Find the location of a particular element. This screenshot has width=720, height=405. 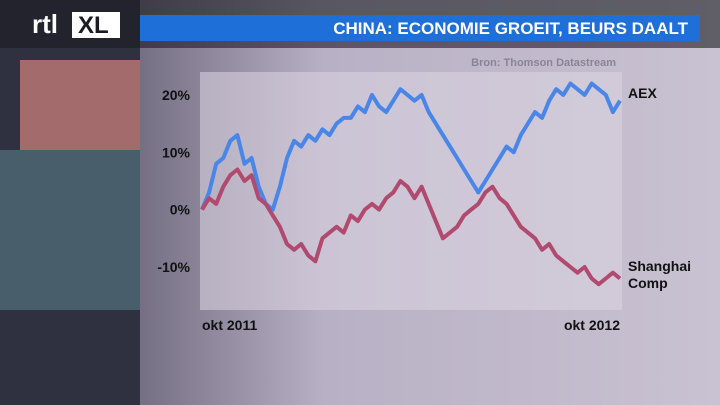

y-tick-label: -10% is located at coordinates (173, 267).